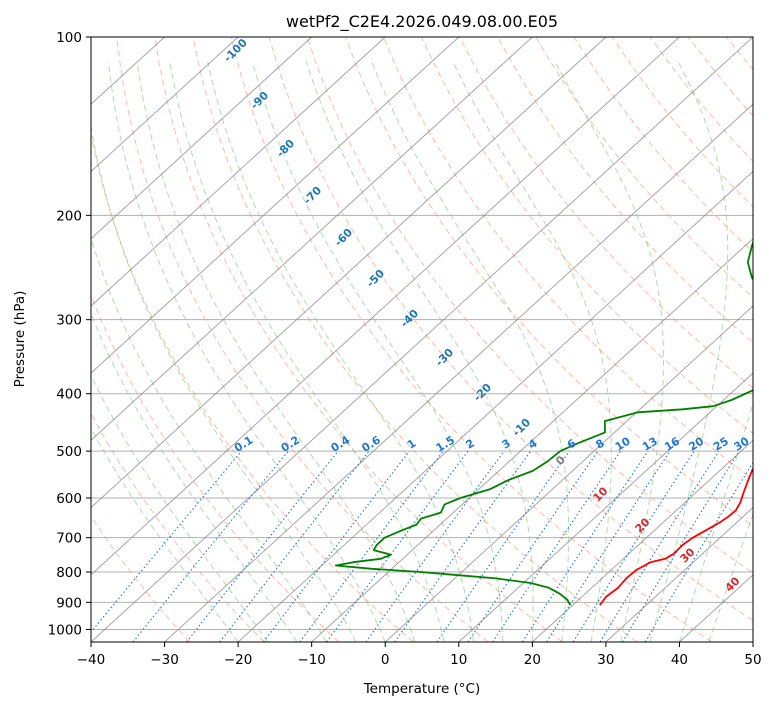 The image size is (775, 708). I want to click on x-axis-ticks: −40 −30 −20 −10 0 10 20 30 40 50, so click(419, 655).